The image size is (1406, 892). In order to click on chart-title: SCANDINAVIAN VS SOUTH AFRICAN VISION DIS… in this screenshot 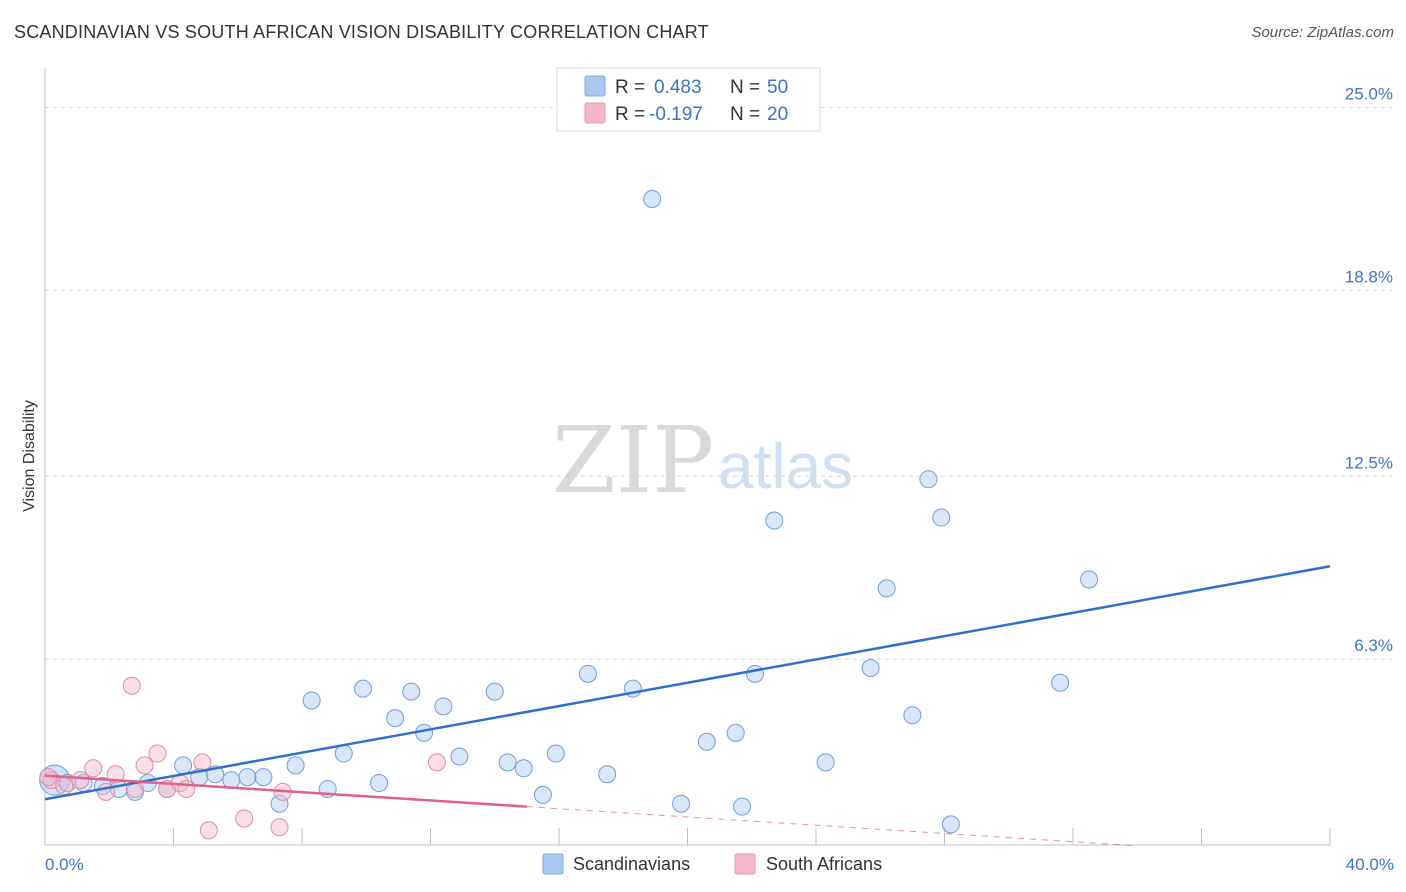, I will do `click(361, 32)`.